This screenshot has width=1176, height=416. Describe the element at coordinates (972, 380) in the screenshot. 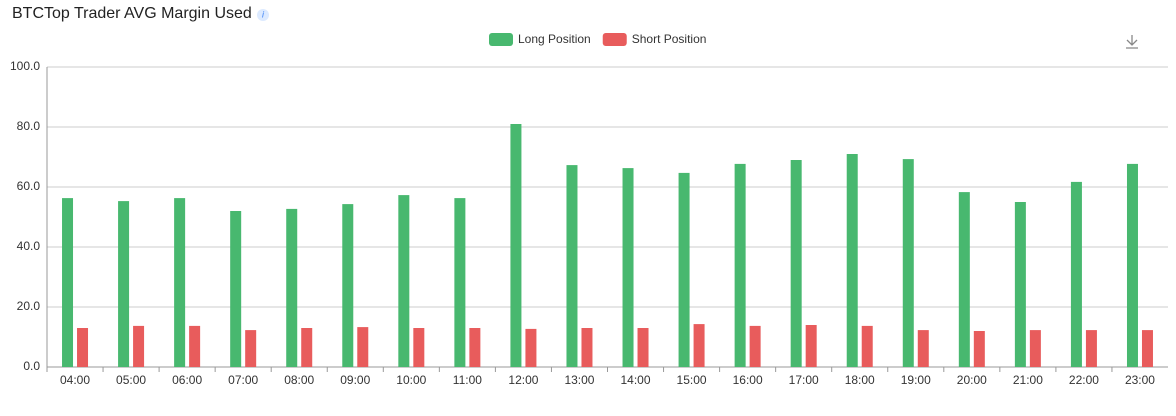

I see `x-tick-label: 20:00` at that location.